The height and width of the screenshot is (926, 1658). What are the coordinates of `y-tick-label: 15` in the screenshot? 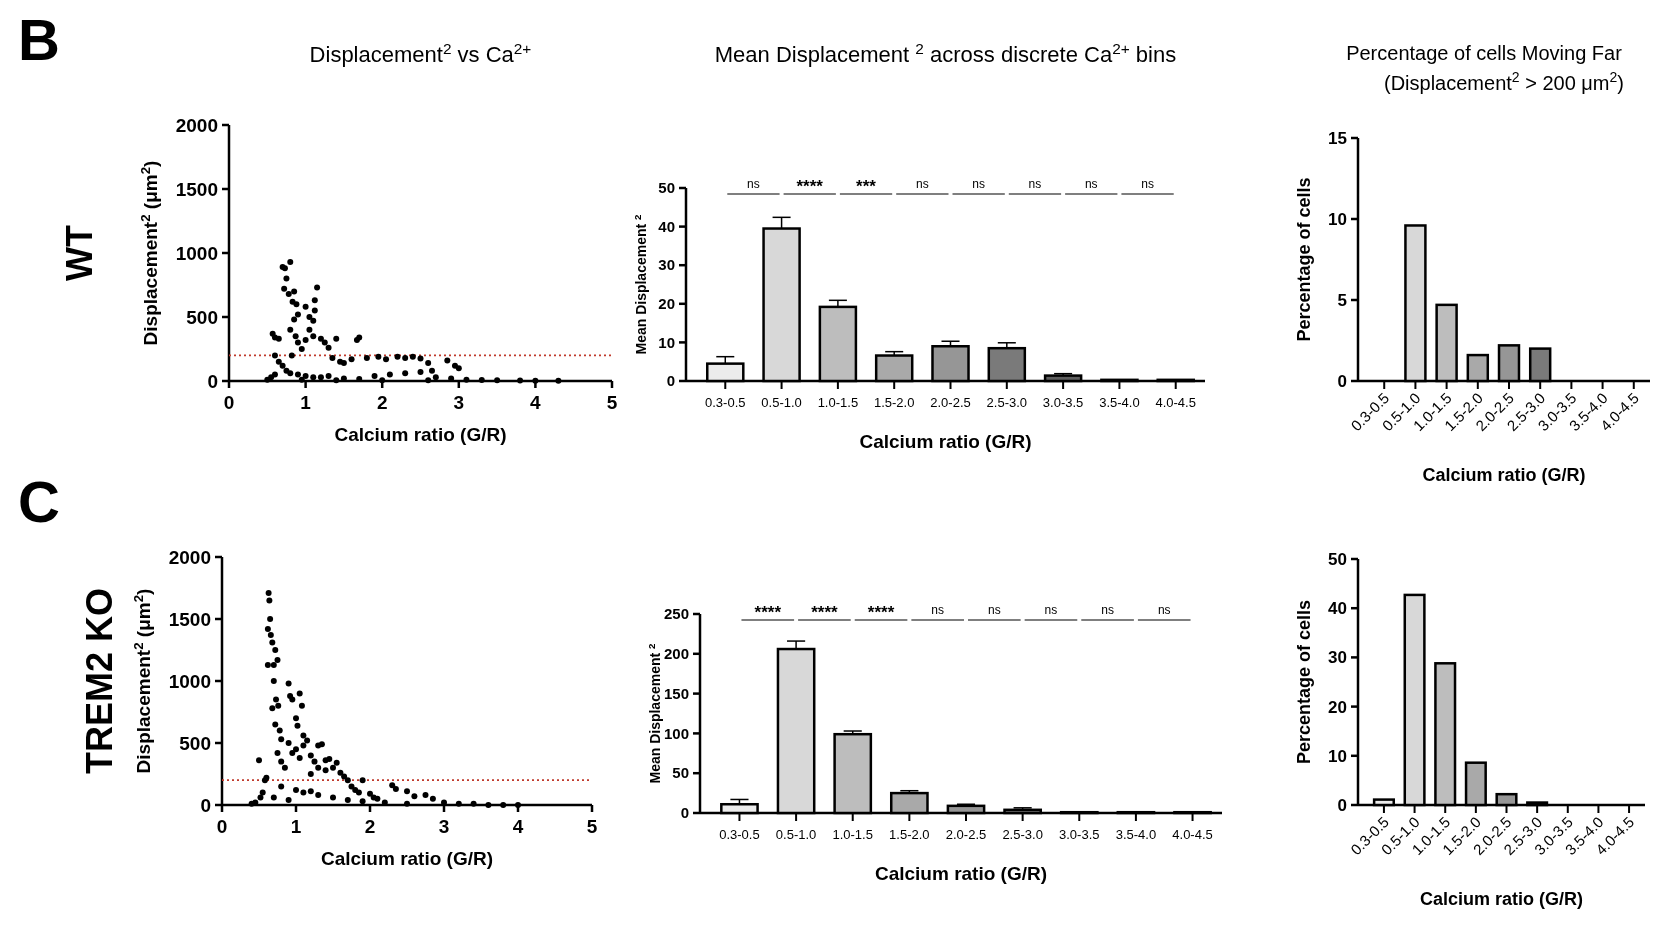 It's located at (1337, 138).